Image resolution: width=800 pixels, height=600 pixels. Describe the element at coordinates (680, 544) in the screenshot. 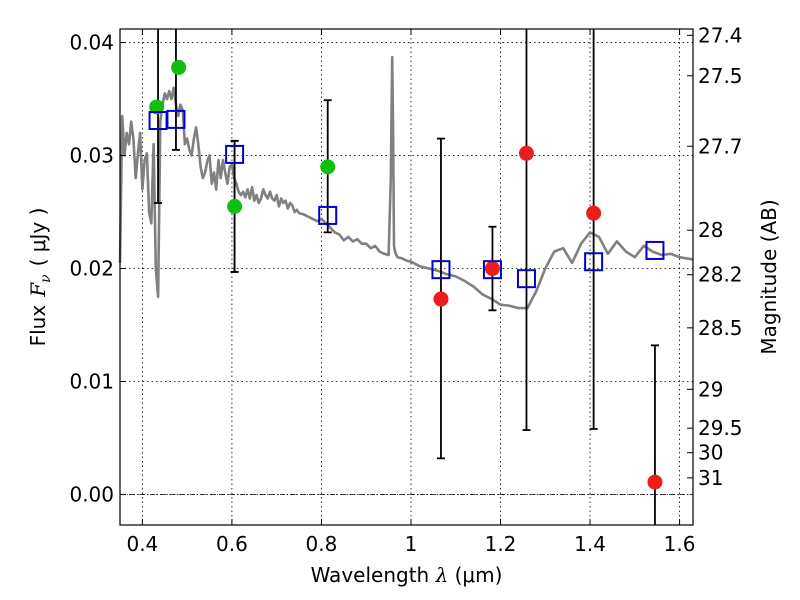

I see `x-tick-label: 1.6` at that location.